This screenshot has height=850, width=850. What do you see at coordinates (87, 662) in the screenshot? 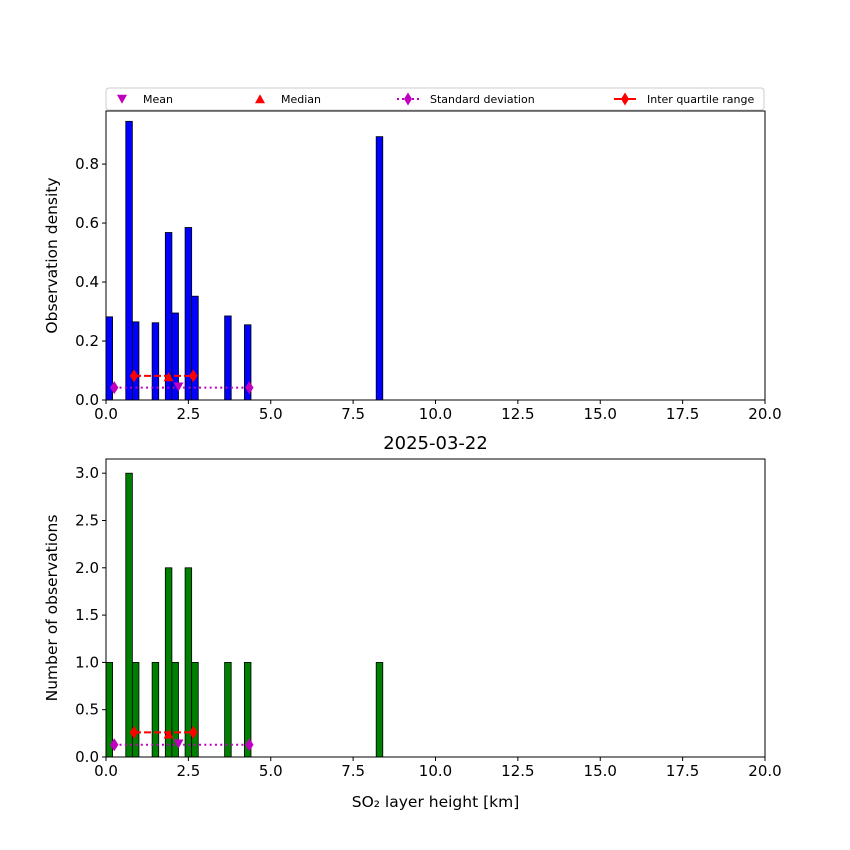
I see `y-tick-label: 1.0` at bounding box center [87, 662].